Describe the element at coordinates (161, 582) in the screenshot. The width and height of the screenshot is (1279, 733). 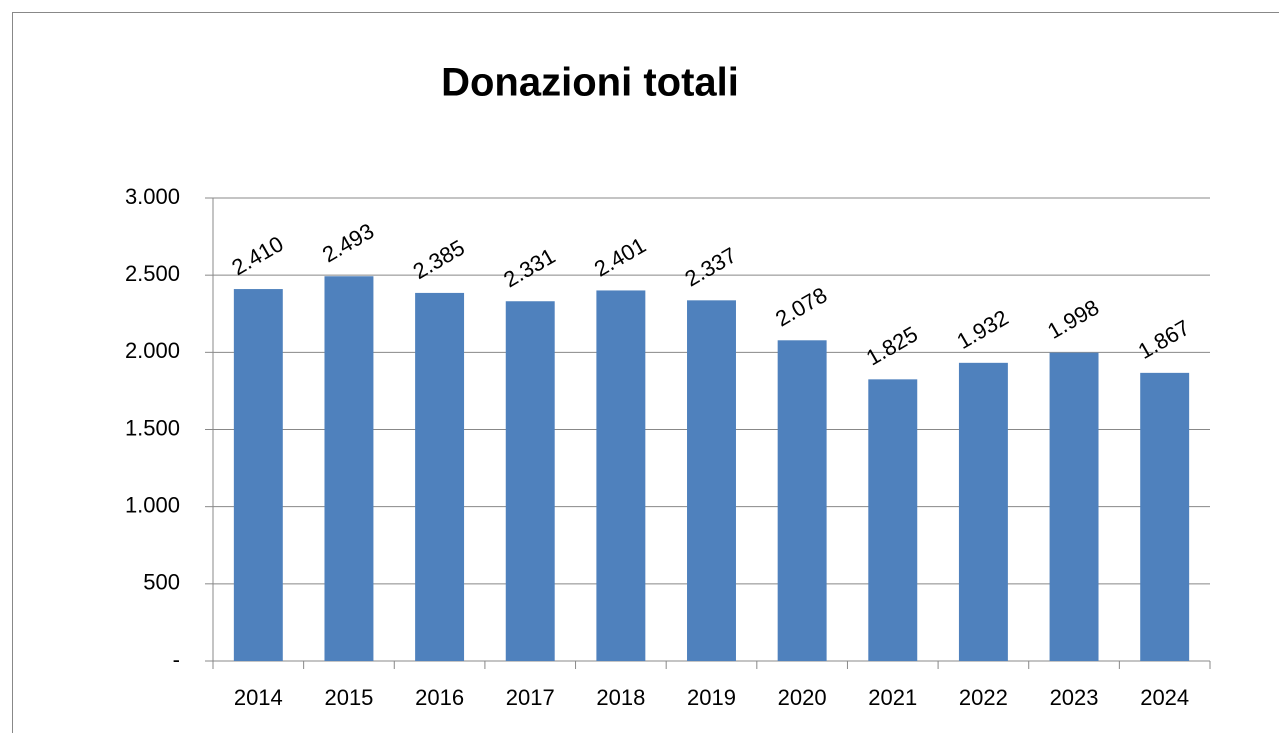
I see `y-tick-label: 500` at that location.